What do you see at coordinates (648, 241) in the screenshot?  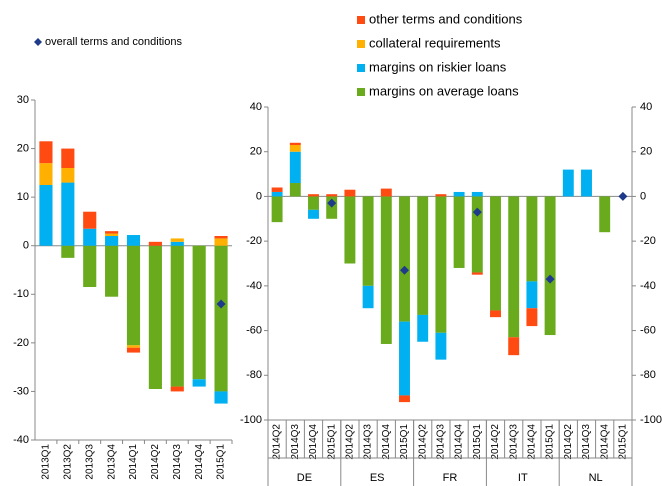 I see `y2-tick-label: -20` at bounding box center [648, 241].